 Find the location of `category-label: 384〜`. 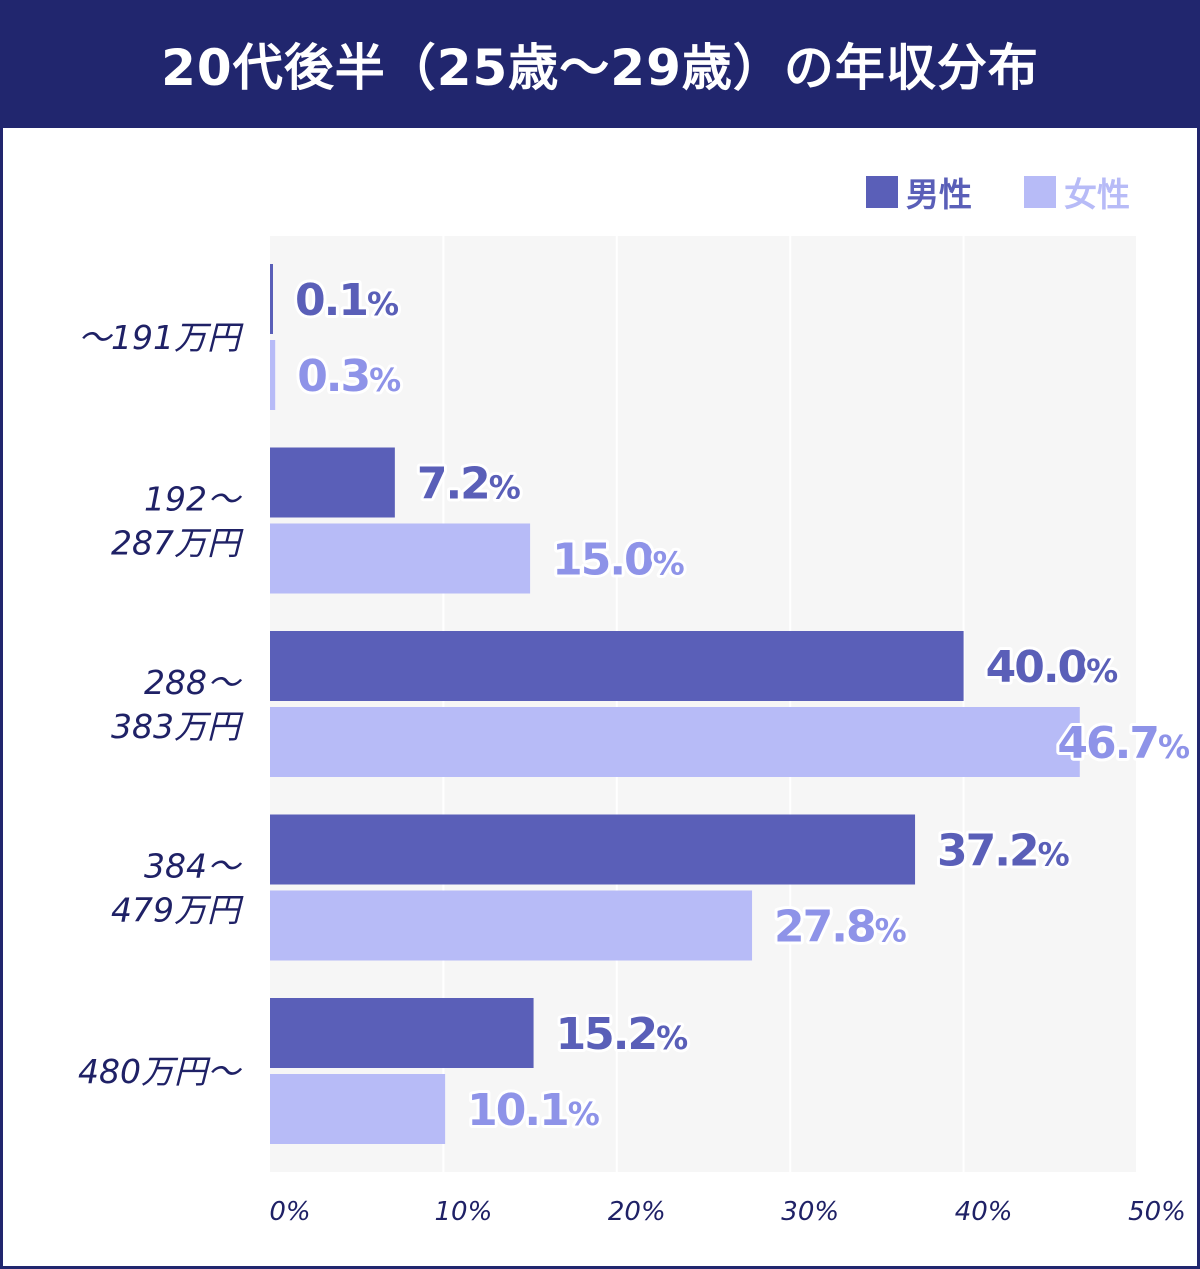

category-label: 384〜 is located at coordinates (193, 866).